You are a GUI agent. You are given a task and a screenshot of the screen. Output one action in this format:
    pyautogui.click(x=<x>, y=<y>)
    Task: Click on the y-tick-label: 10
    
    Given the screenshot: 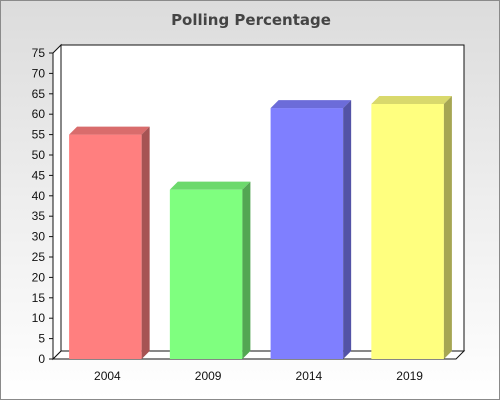 What is the action you would take?
    pyautogui.click(x=39, y=318)
    